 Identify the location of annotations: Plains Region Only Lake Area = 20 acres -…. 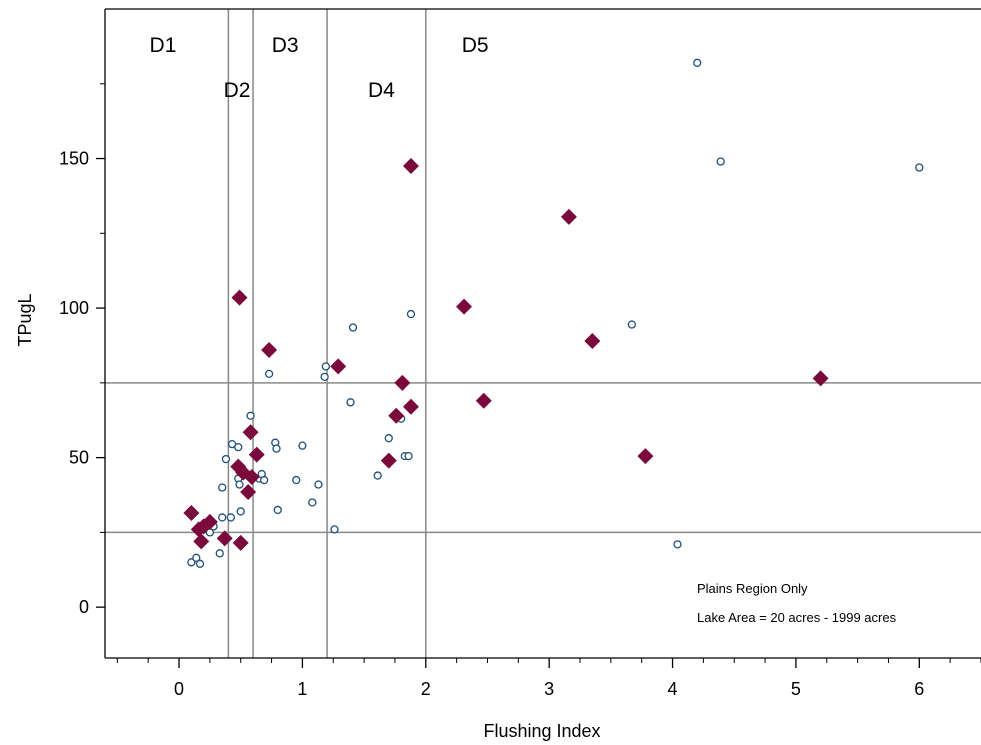
(797, 603).